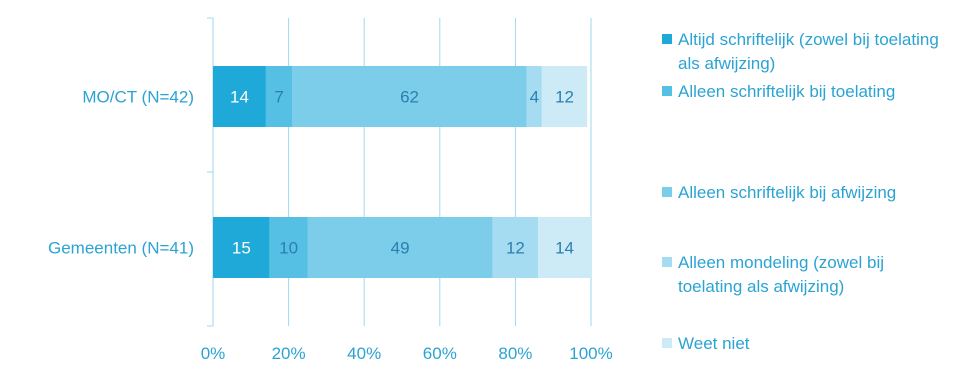  I want to click on legend-label: Weet niet, so click(714, 343).